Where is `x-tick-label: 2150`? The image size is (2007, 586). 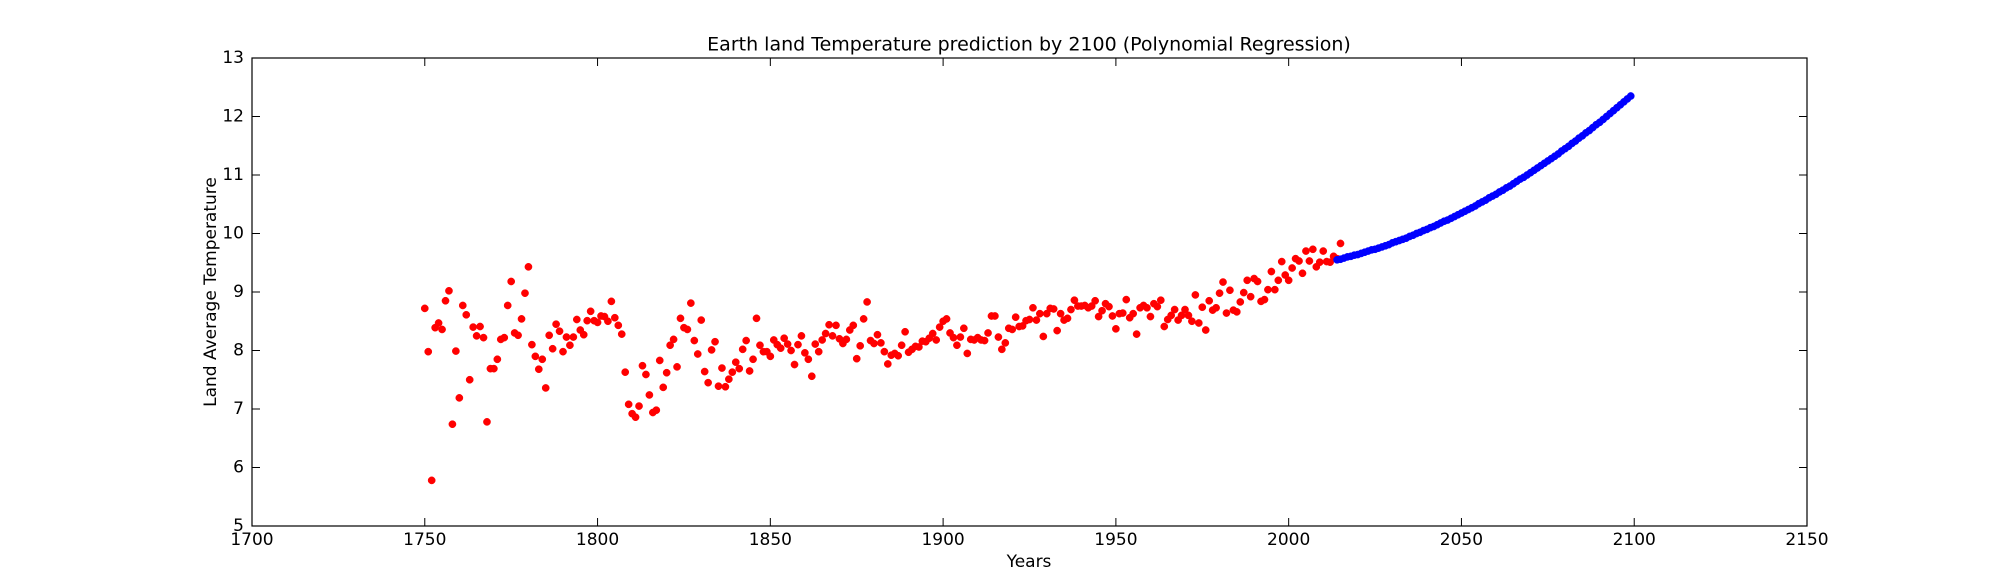 x-tick-label: 2150 is located at coordinates (1806, 540).